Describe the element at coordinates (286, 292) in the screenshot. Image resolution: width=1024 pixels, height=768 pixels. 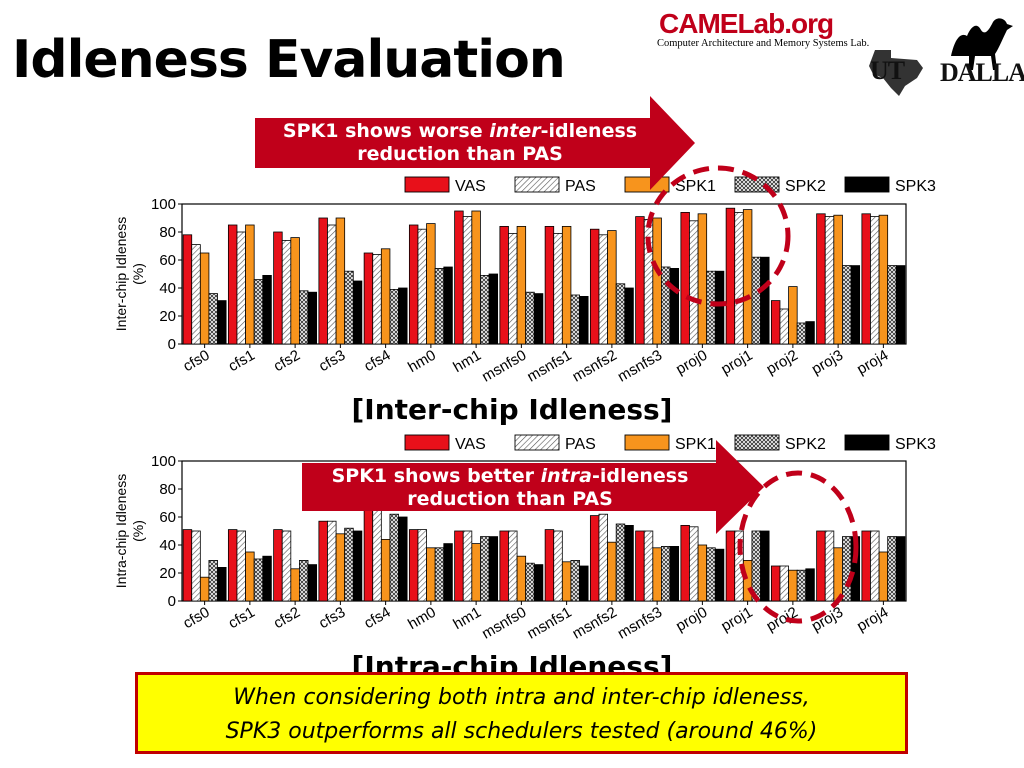
I see `bar-pas-cfs2` at that location.